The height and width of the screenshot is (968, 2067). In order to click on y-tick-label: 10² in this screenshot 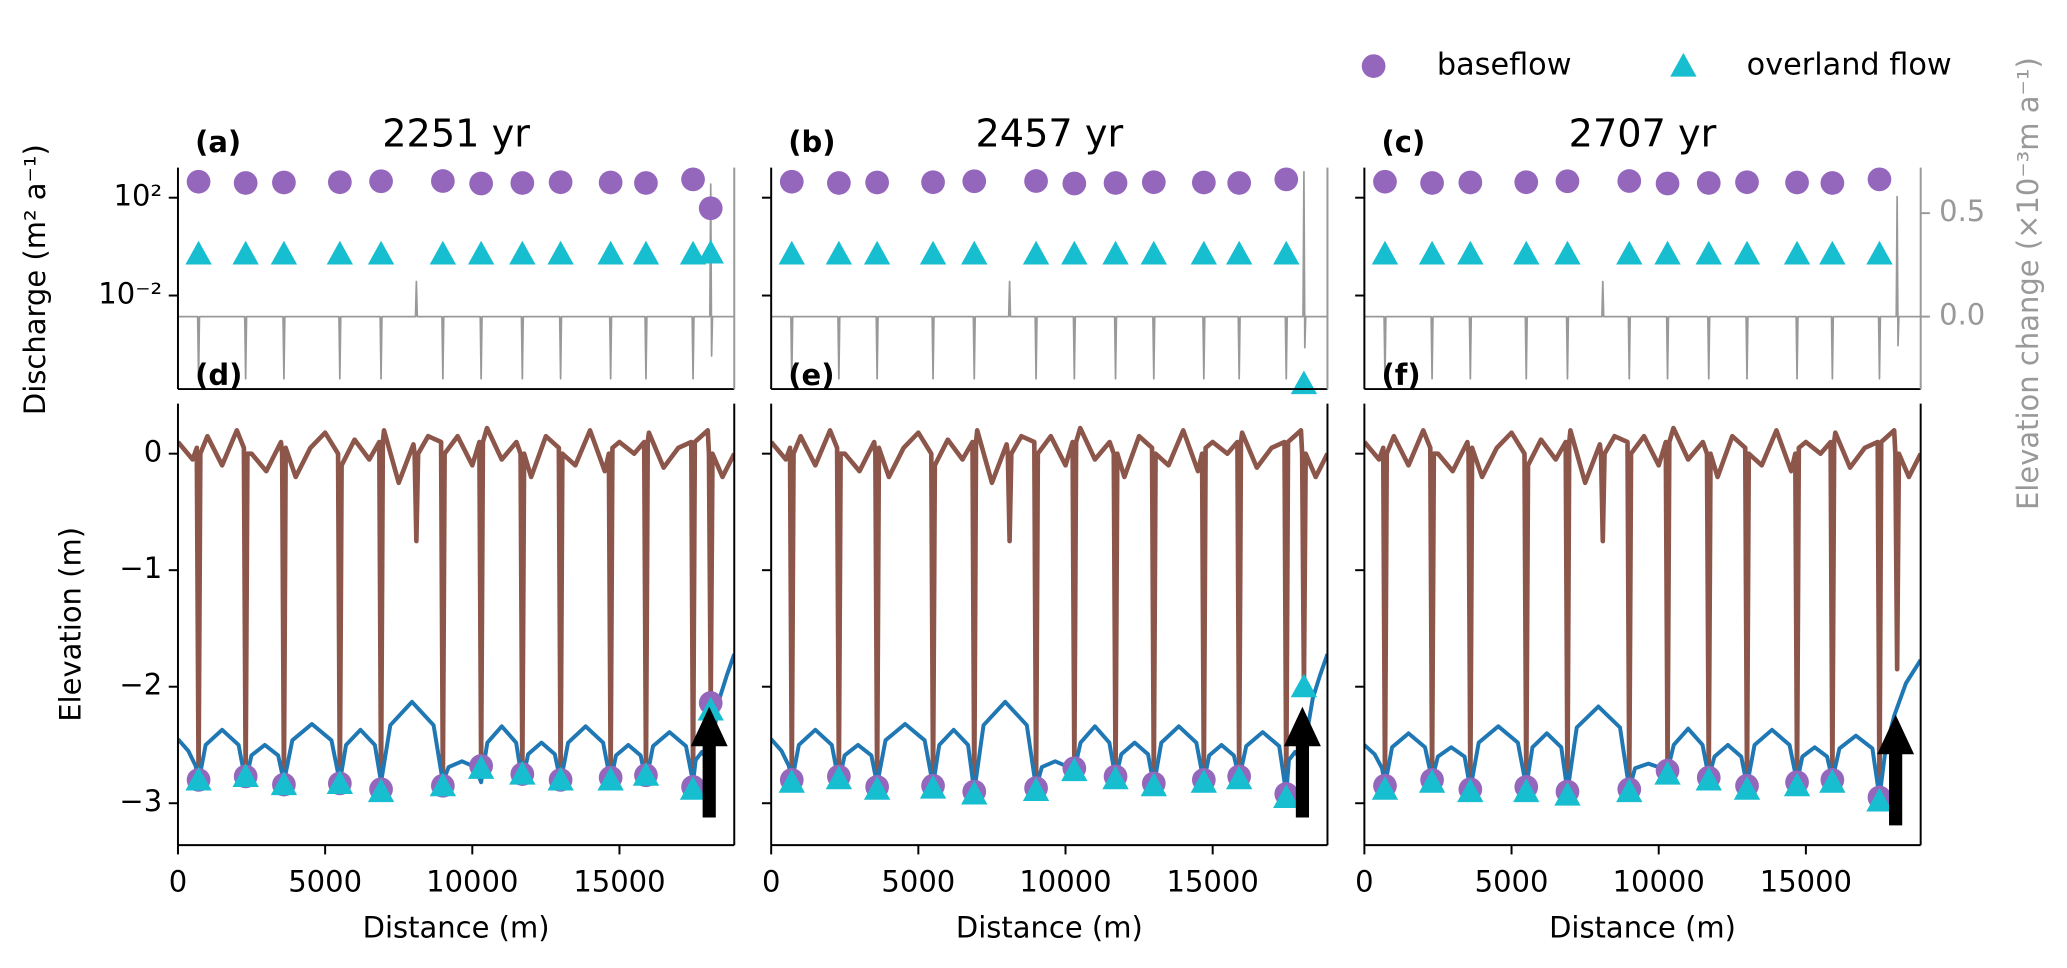, I will do `click(138, 196)`.